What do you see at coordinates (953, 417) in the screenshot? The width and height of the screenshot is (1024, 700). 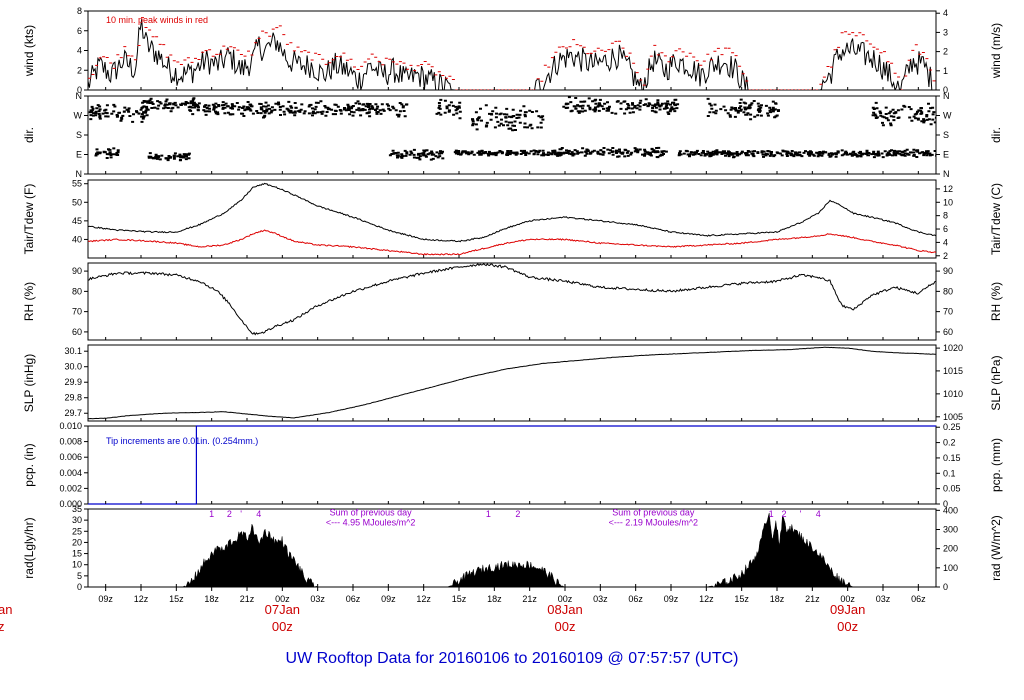 I see `right-tick-label: 1005` at bounding box center [953, 417].